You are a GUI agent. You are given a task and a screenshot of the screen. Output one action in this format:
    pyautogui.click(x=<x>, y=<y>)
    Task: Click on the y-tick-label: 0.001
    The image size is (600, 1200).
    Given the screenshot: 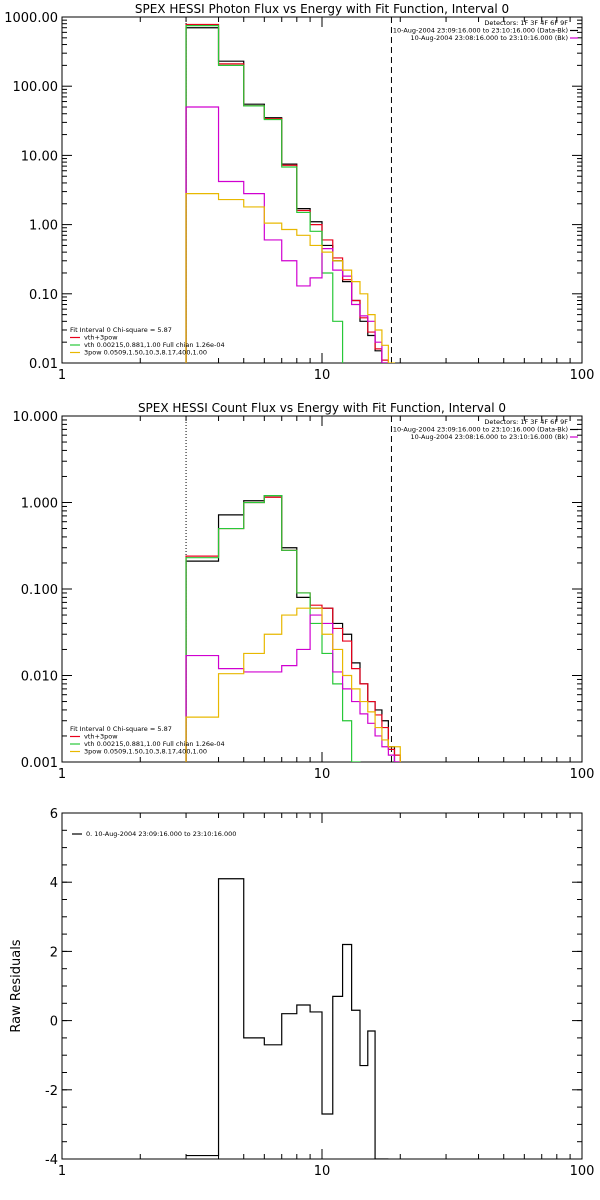 What is the action you would take?
    pyautogui.click(x=39, y=763)
    